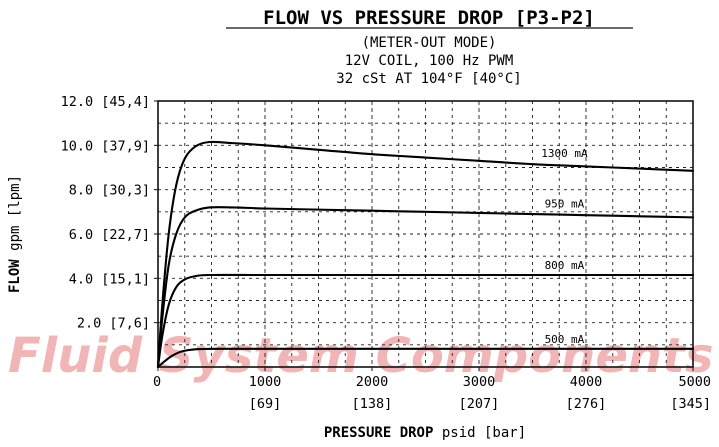  I want to click on series-label-500-ma: 500 mA, so click(565, 339).